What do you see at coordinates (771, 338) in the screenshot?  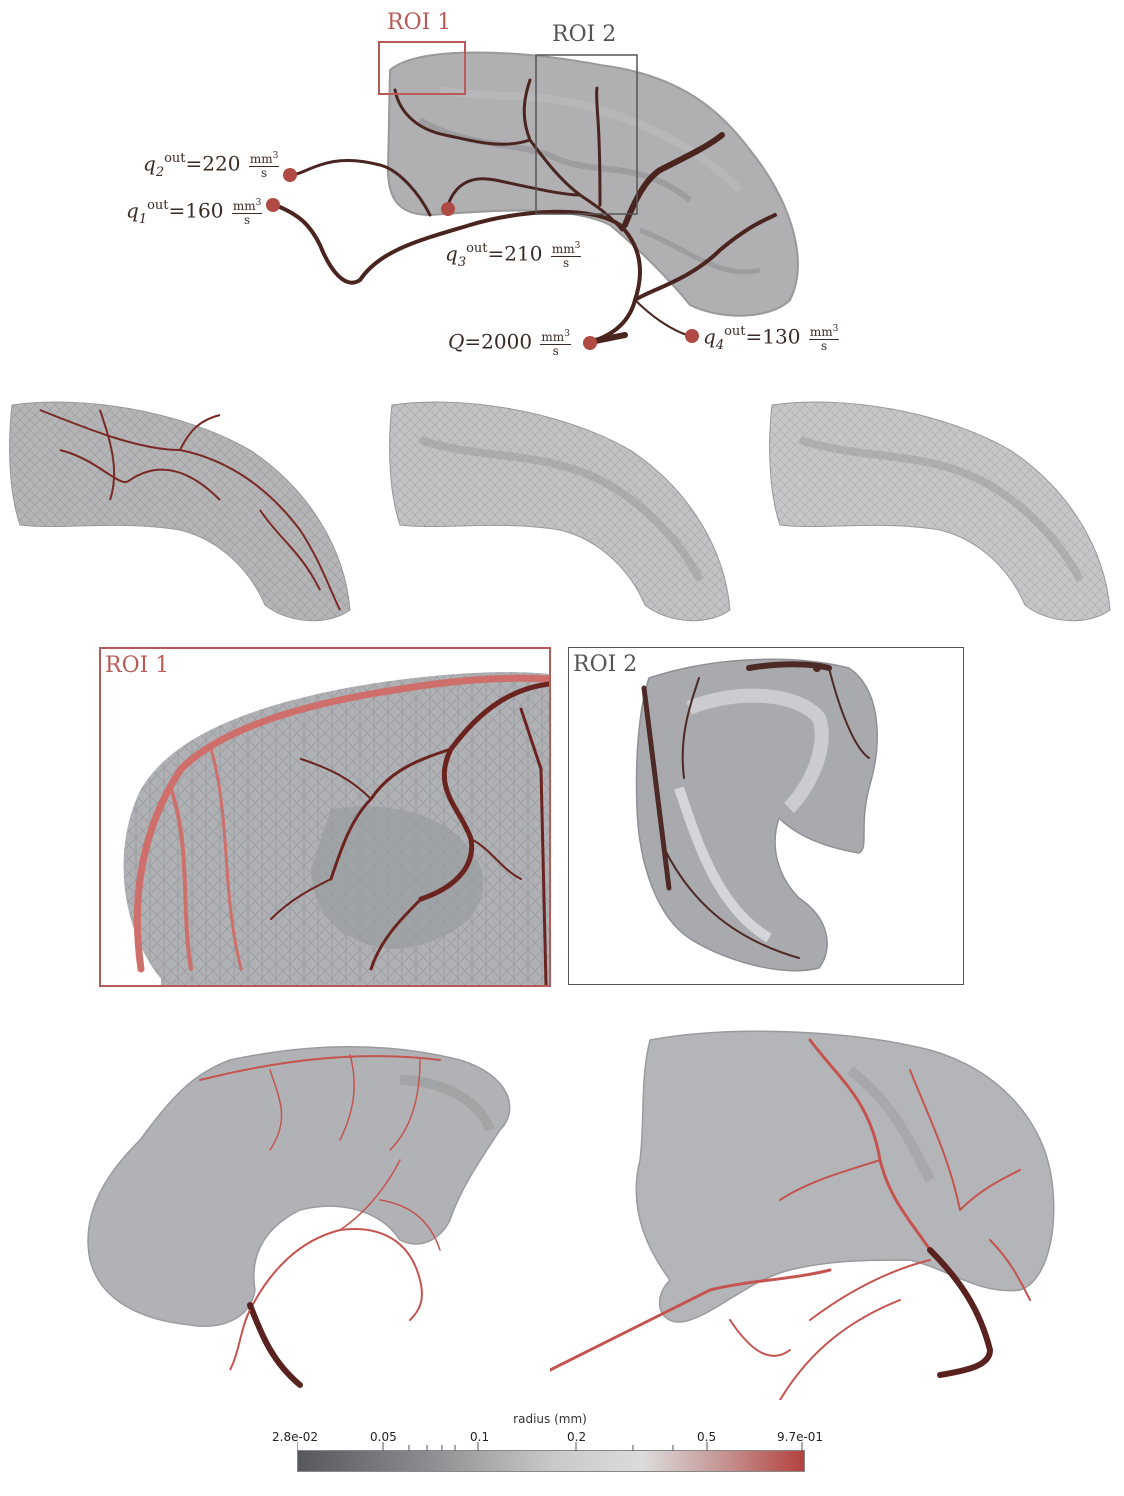 I see `q4-label: q4out=130 mm3 s` at bounding box center [771, 338].